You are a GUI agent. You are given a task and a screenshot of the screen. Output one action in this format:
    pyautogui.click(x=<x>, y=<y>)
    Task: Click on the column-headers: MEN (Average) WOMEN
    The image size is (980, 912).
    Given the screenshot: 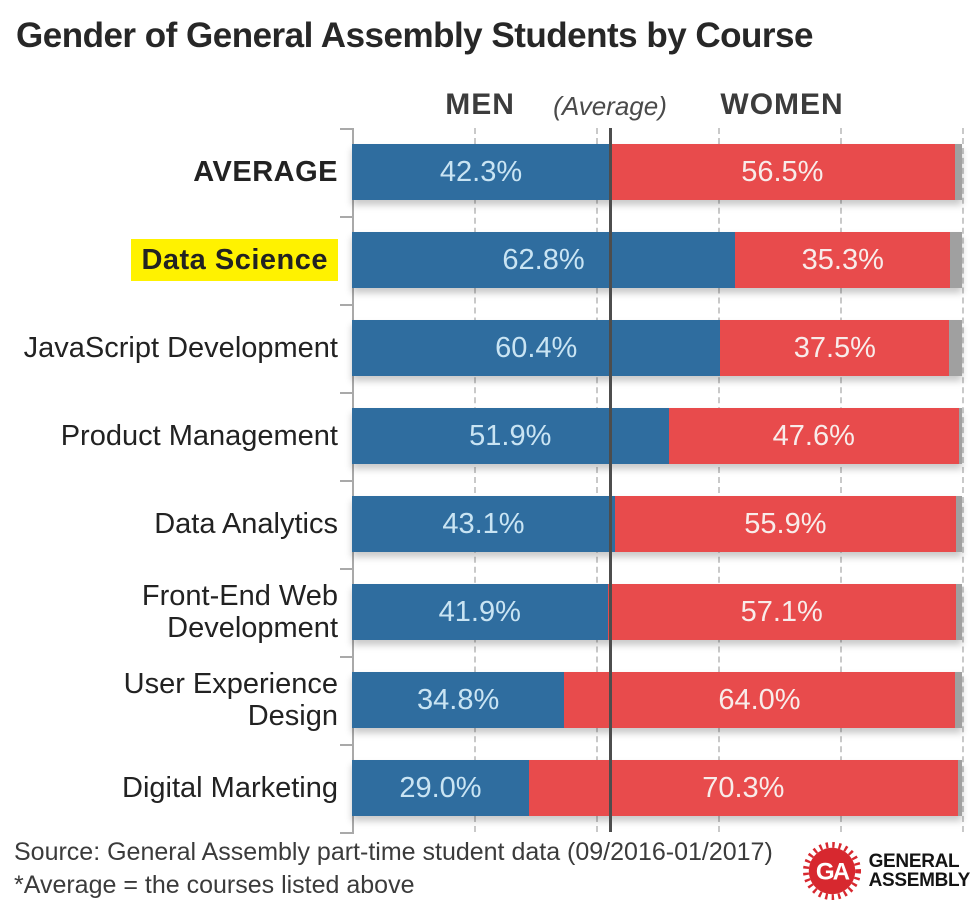 What is the action you would take?
    pyautogui.click(x=657, y=107)
    